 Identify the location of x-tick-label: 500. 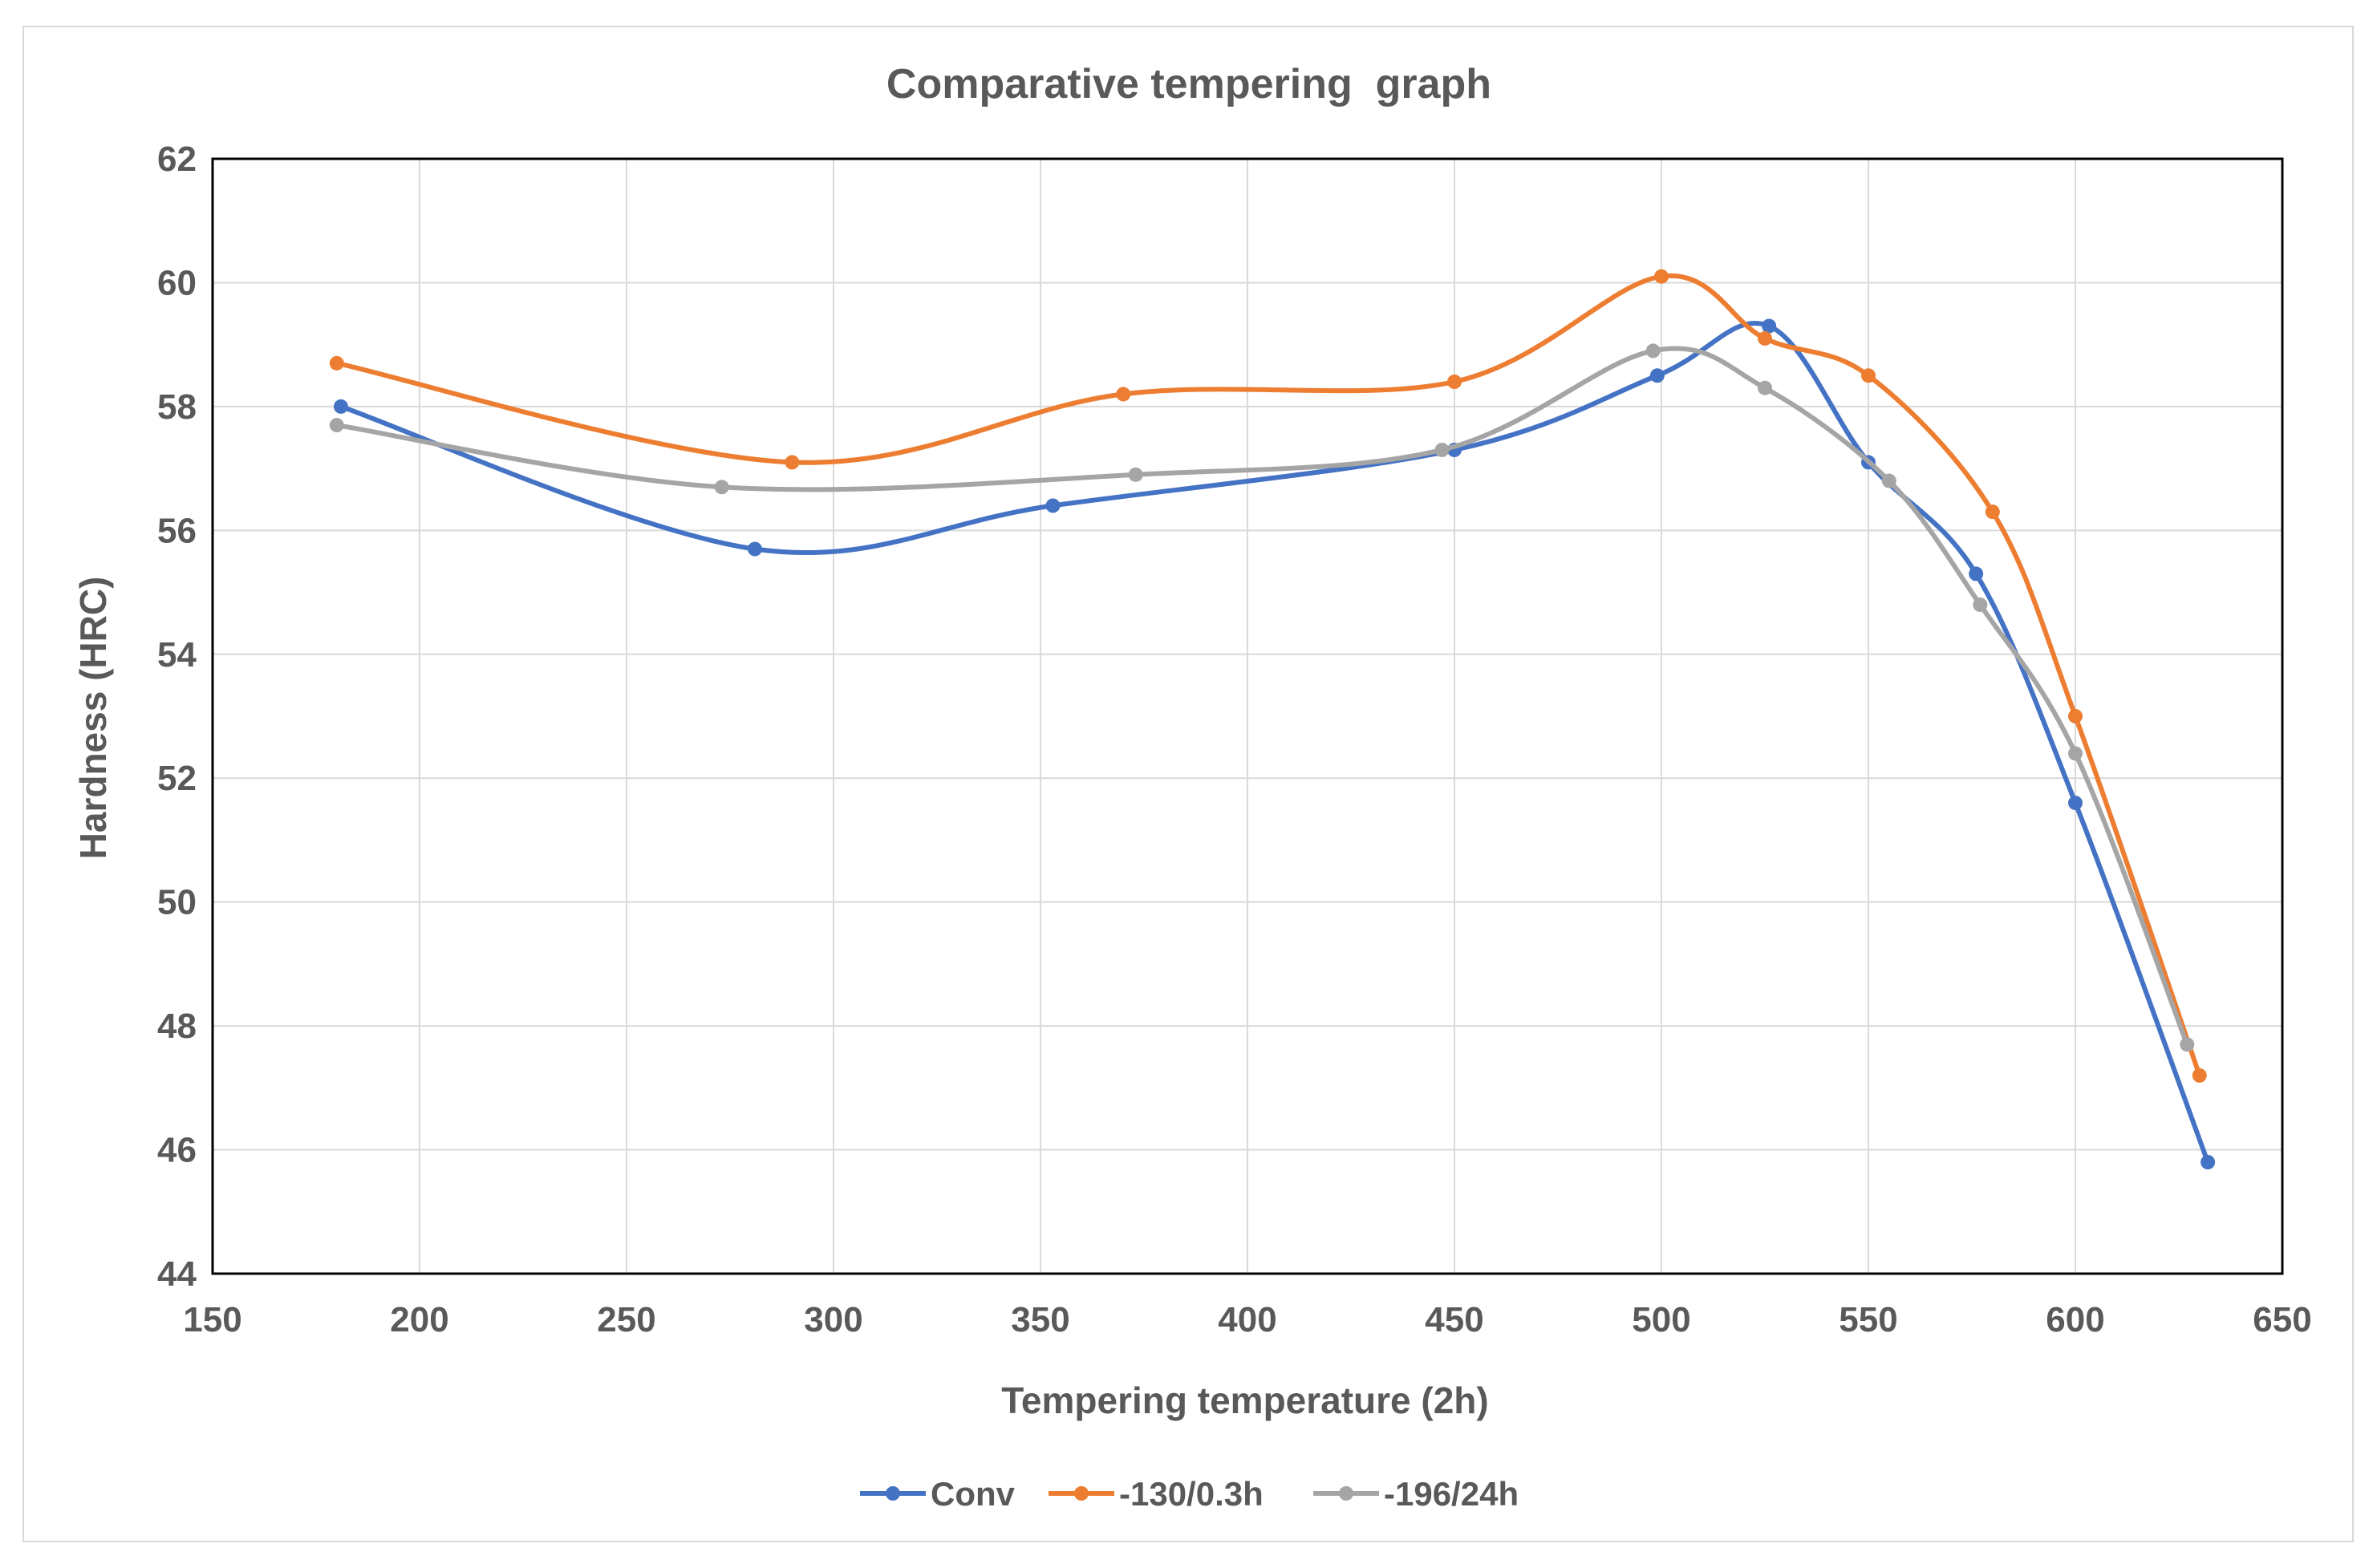
(1661, 1319).